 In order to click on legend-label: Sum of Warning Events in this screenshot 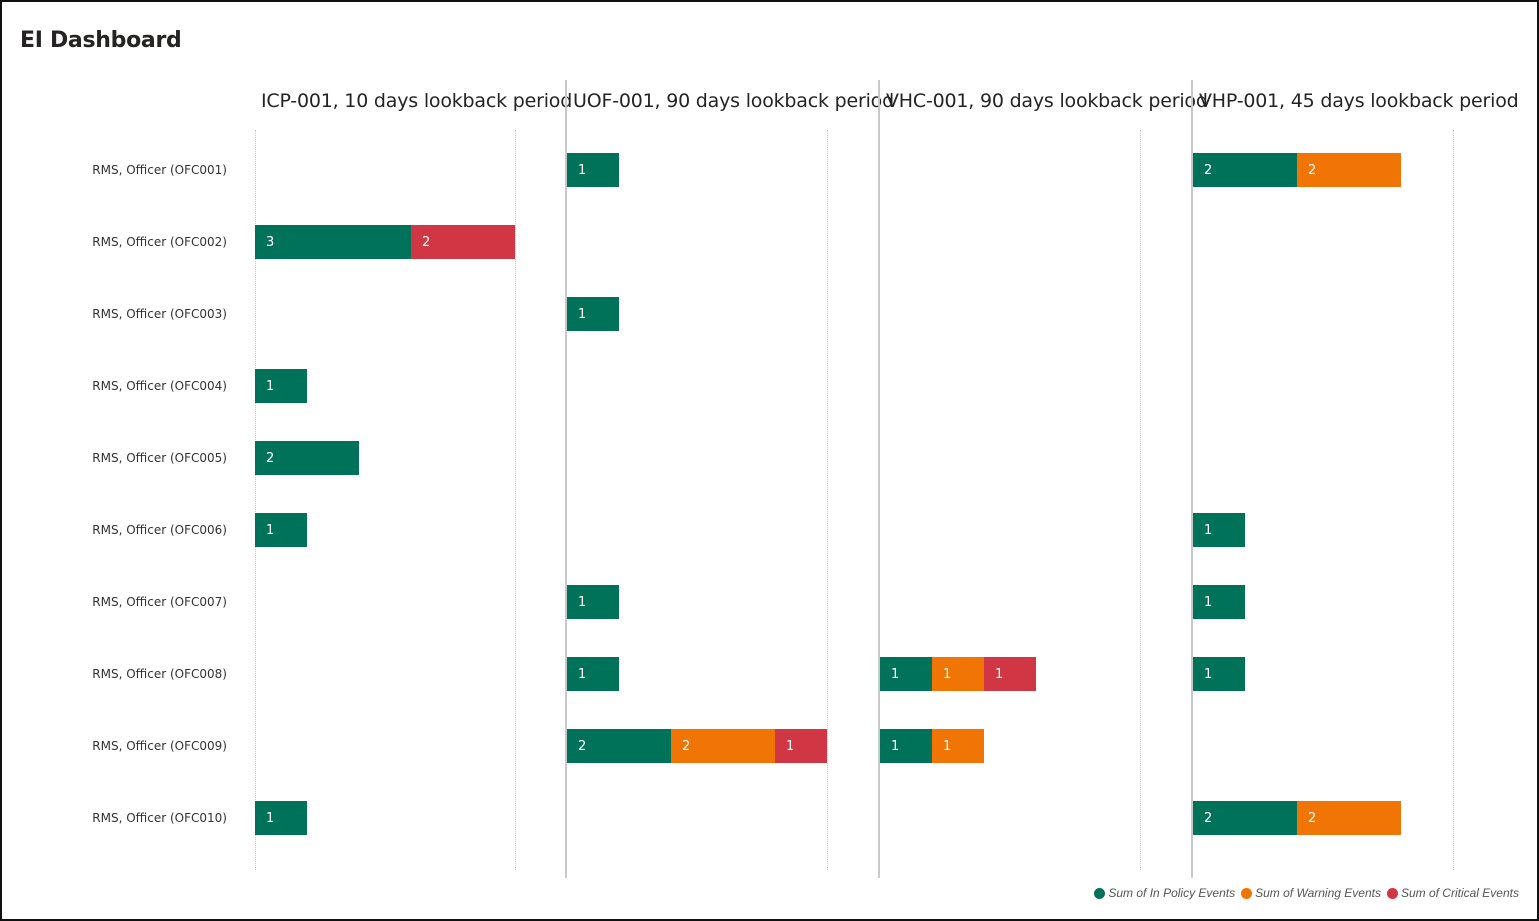, I will do `click(1318, 893)`.